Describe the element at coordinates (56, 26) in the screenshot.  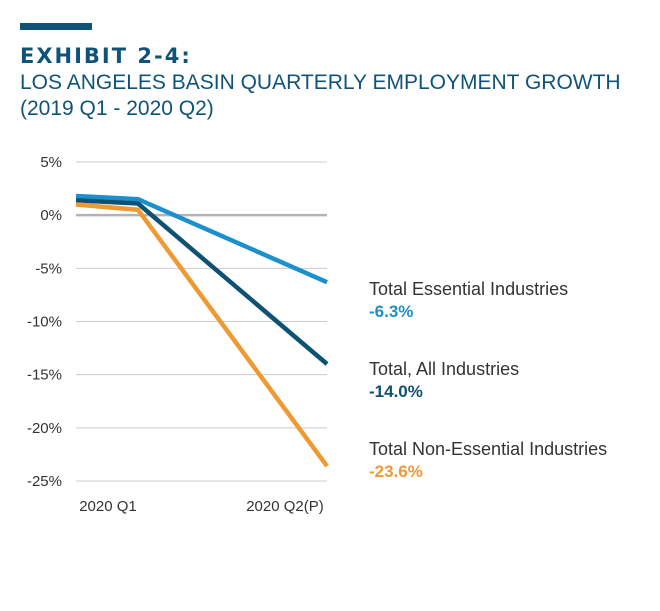
I see `accent-bar` at that location.